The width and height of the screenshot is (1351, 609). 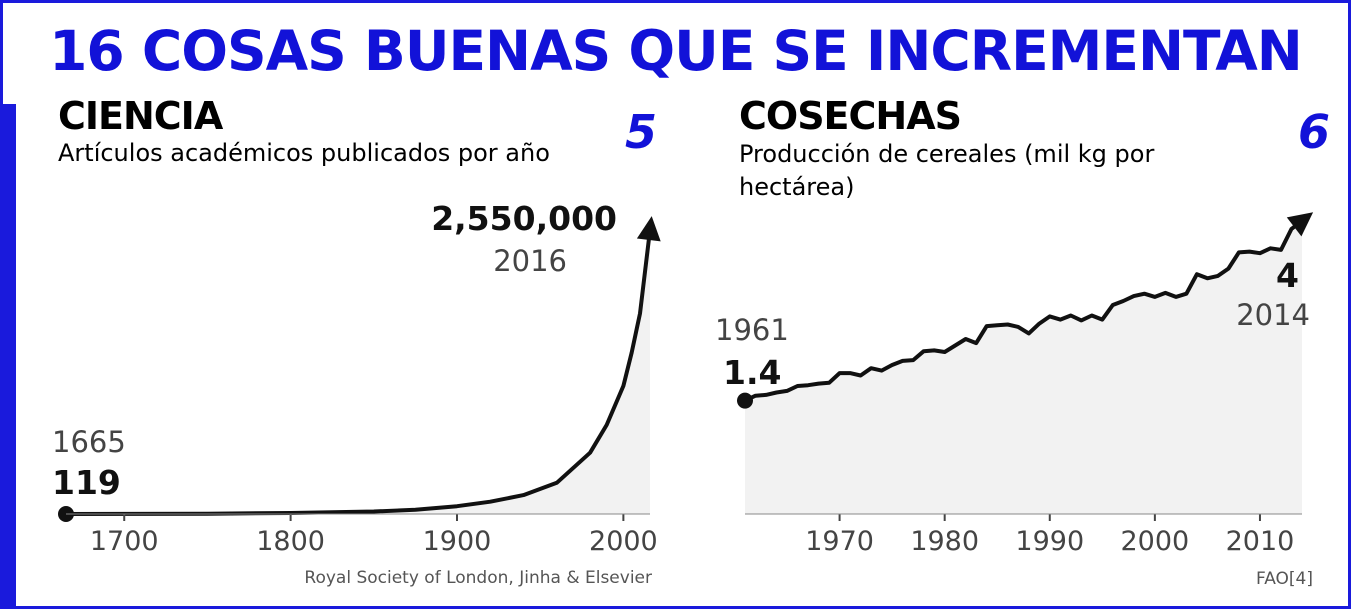 I want to click on harvest-x-ticks: 1970 1980 1990 2000 2010, so click(x=1023, y=535).